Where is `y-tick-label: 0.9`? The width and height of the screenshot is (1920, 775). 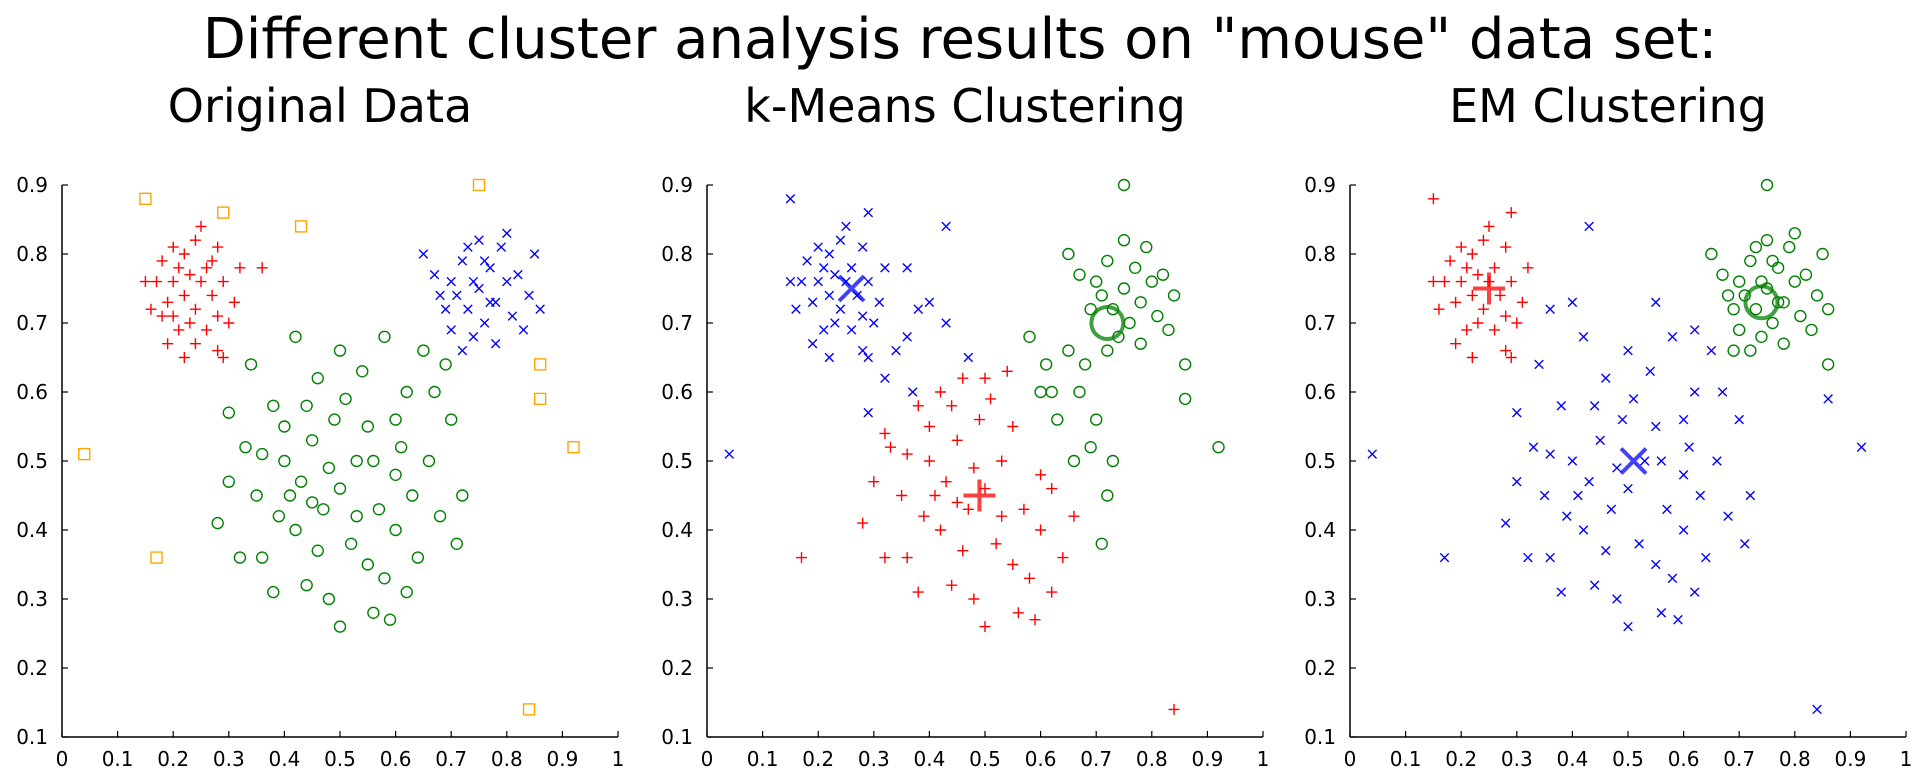
y-tick-label: 0.9 is located at coordinates (32, 185).